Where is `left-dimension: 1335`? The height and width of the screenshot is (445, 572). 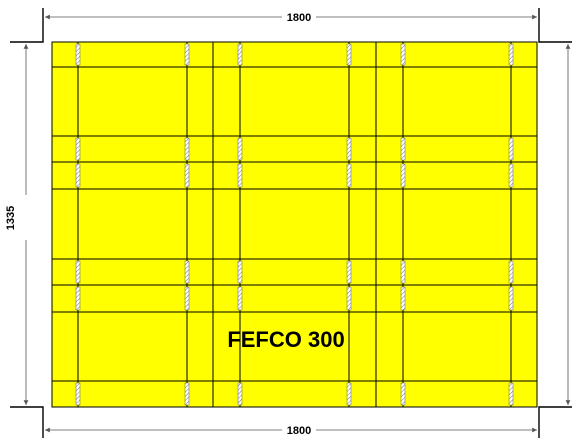 left-dimension: 1335 is located at coordinates (15, 224).